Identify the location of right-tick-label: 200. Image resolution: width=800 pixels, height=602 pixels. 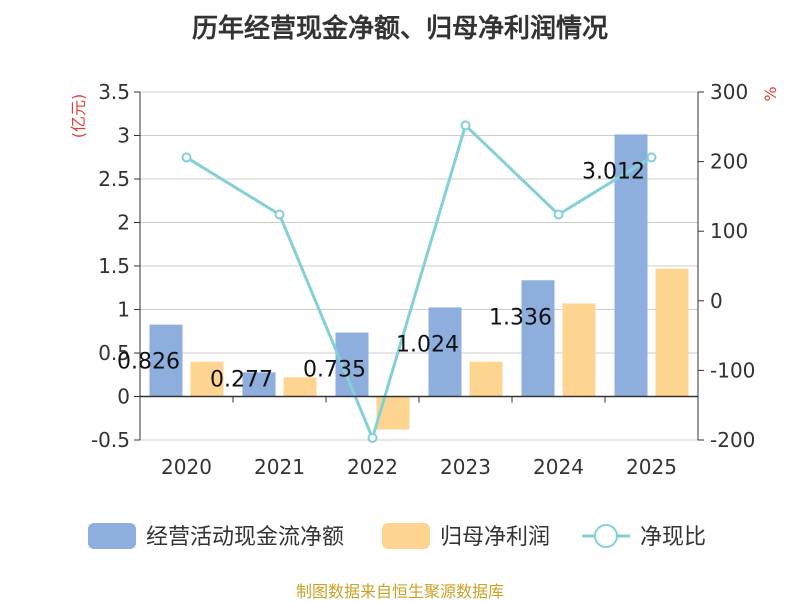
(729, 162).